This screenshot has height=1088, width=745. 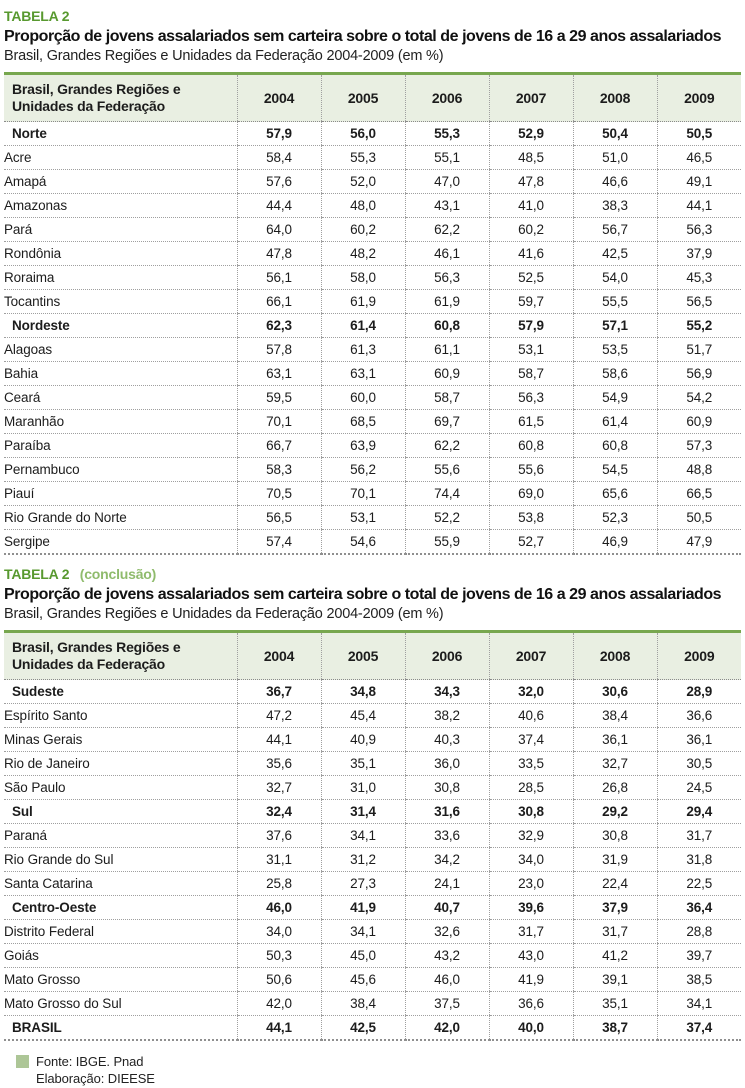 What do you see at coordinates (378, 1071) in the screenshot?
I see `footer: Fonte: IBGE. Pnad Elaboração: DIEESE` at bounding box center [378, 1071].